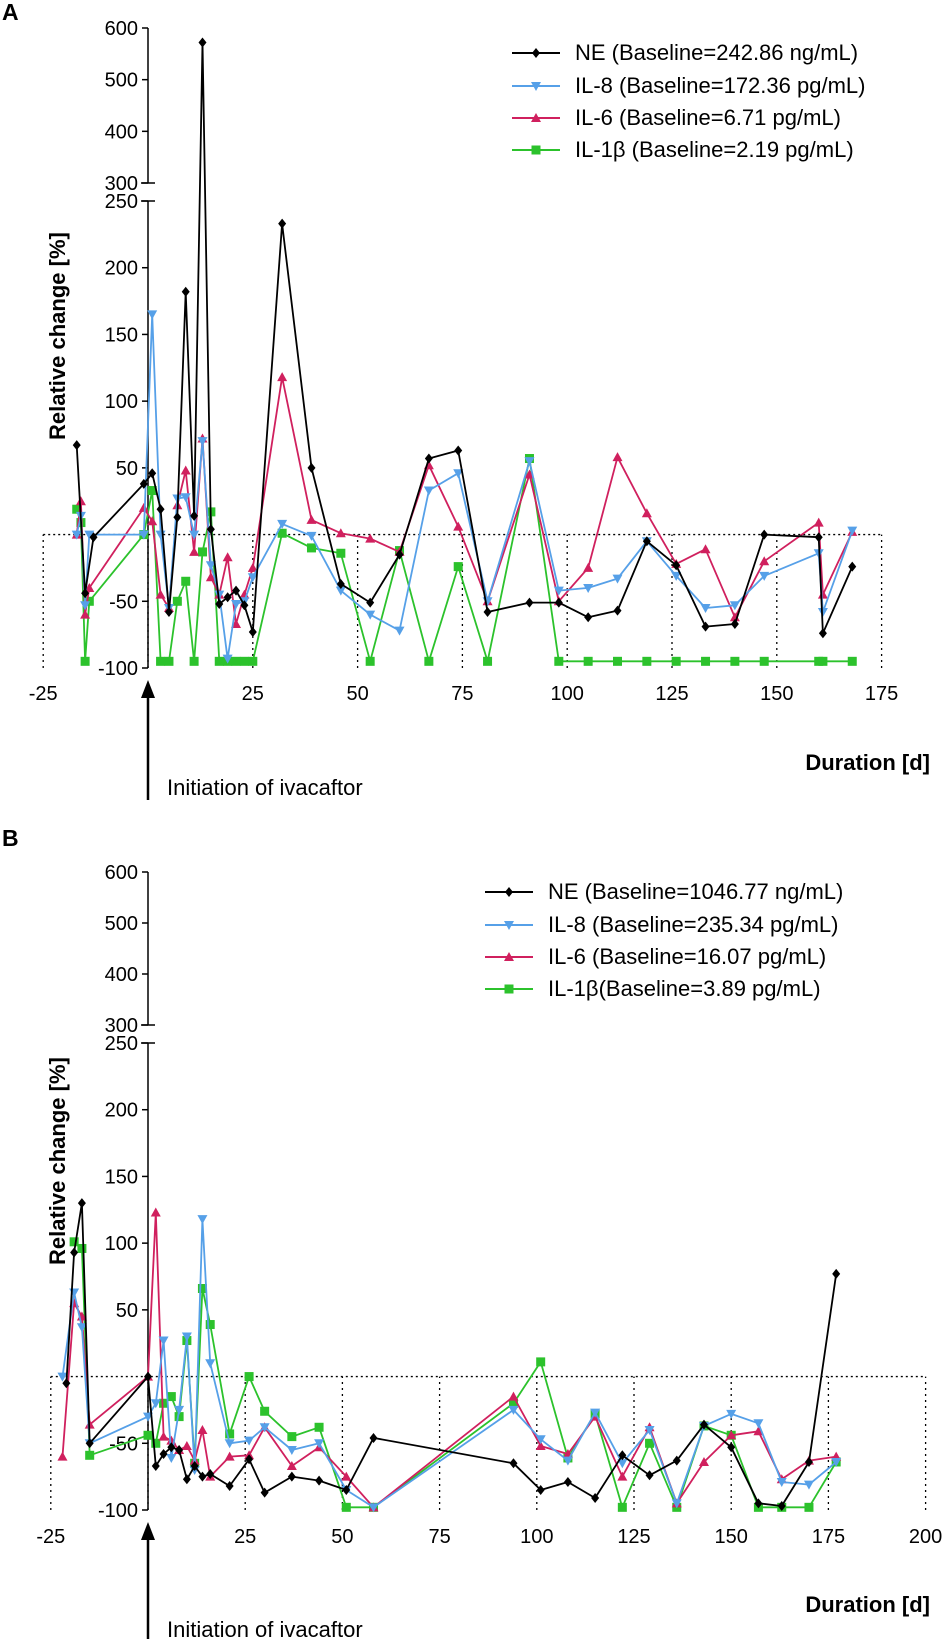 This screenshot has height=1639, width=945. I want to click on y-axis-title: Relative change [%], so click(57, 1161).